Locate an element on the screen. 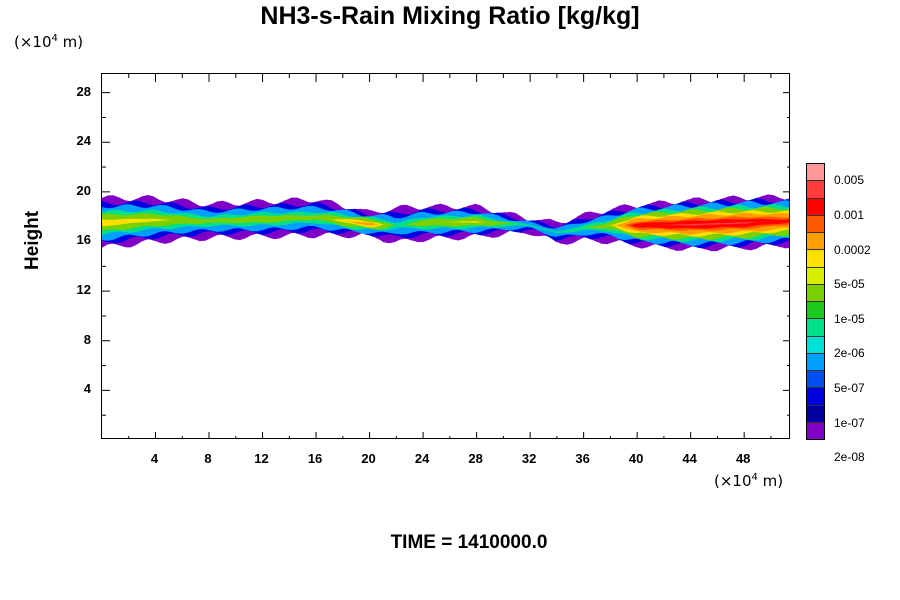 This screenshot has width=900, height=600. y-axis-label: Height is located at coordinates (32, 240).